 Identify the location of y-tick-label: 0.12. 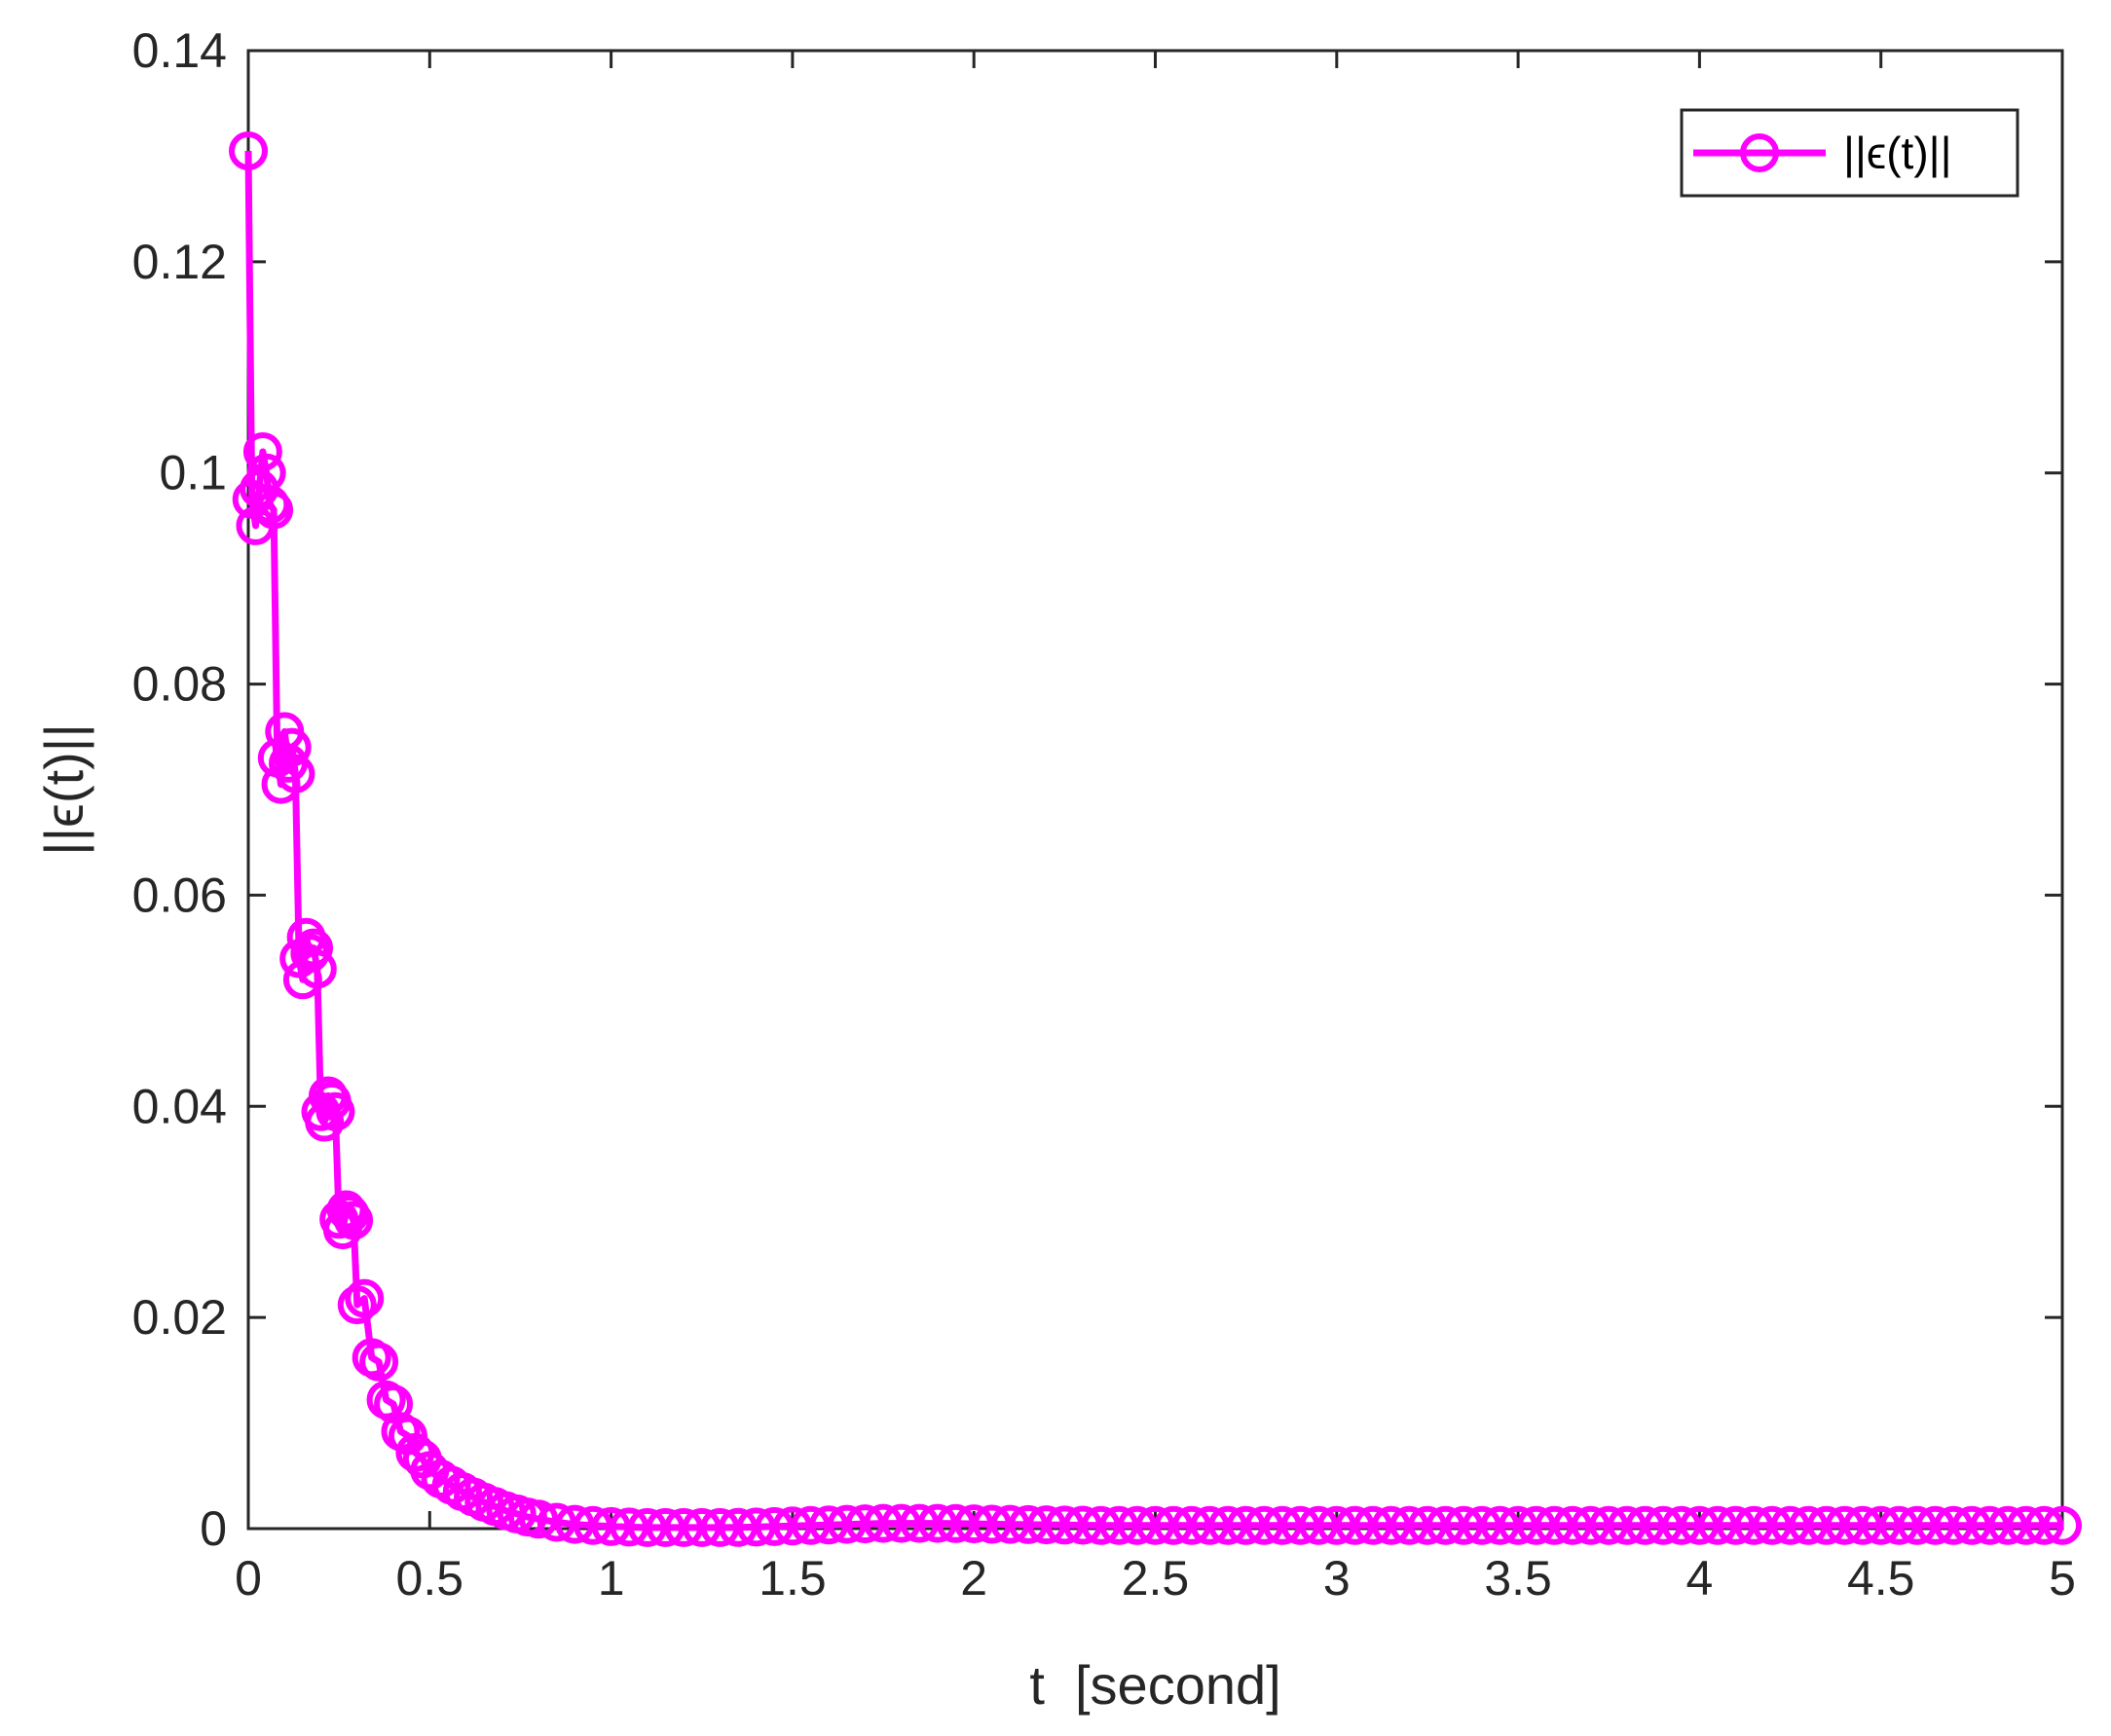
(179, 262).